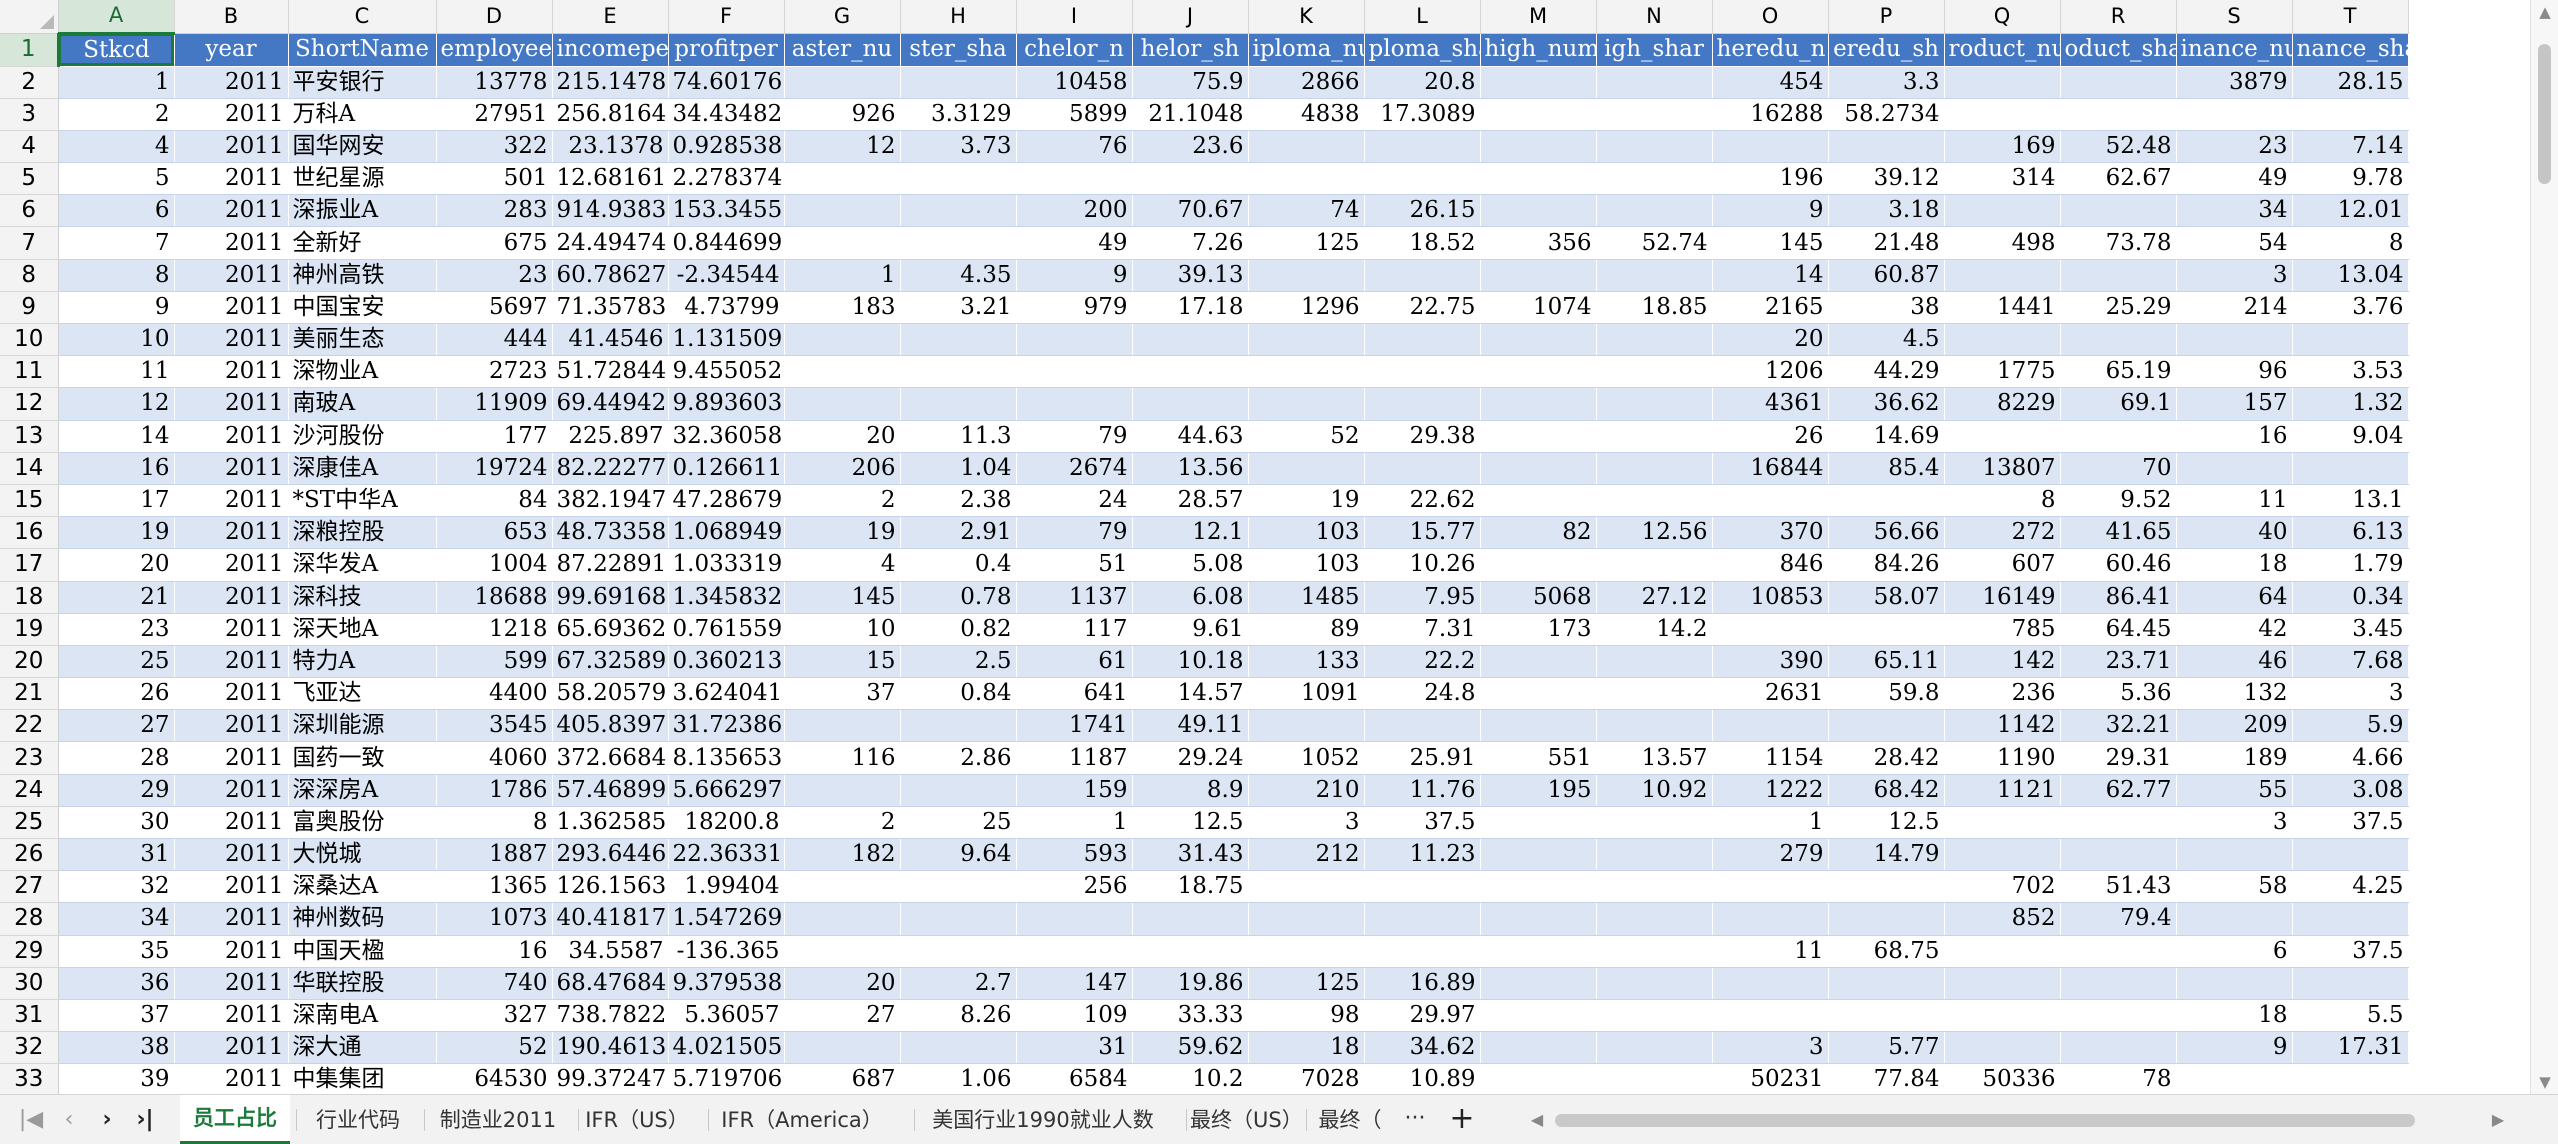  I want to click on cell-b23: 2011, so click(231, 758).